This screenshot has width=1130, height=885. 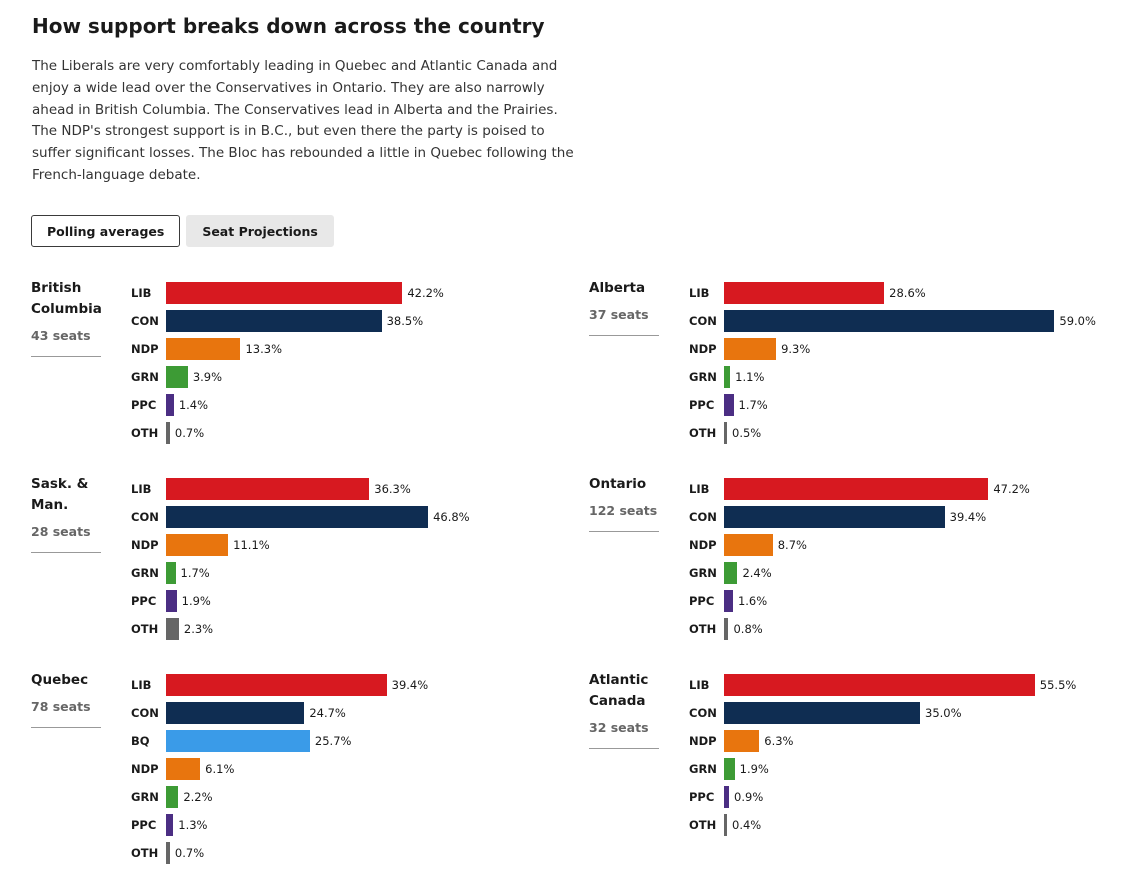 What do you see at coordinates (859, 601) in the screenshot?
I see `bar-row: PPC 1.6%` at bounding box center [859, 601].